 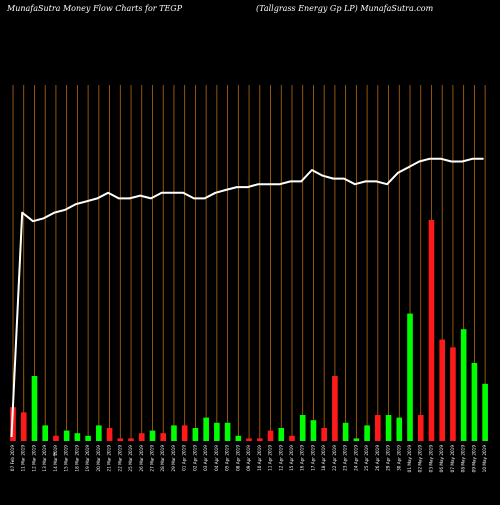 What do you see at coordinates (109, 458) in the screenshot?
I see `x-tick-label: 21 Mar 2019` at bounding box center [109, 458].